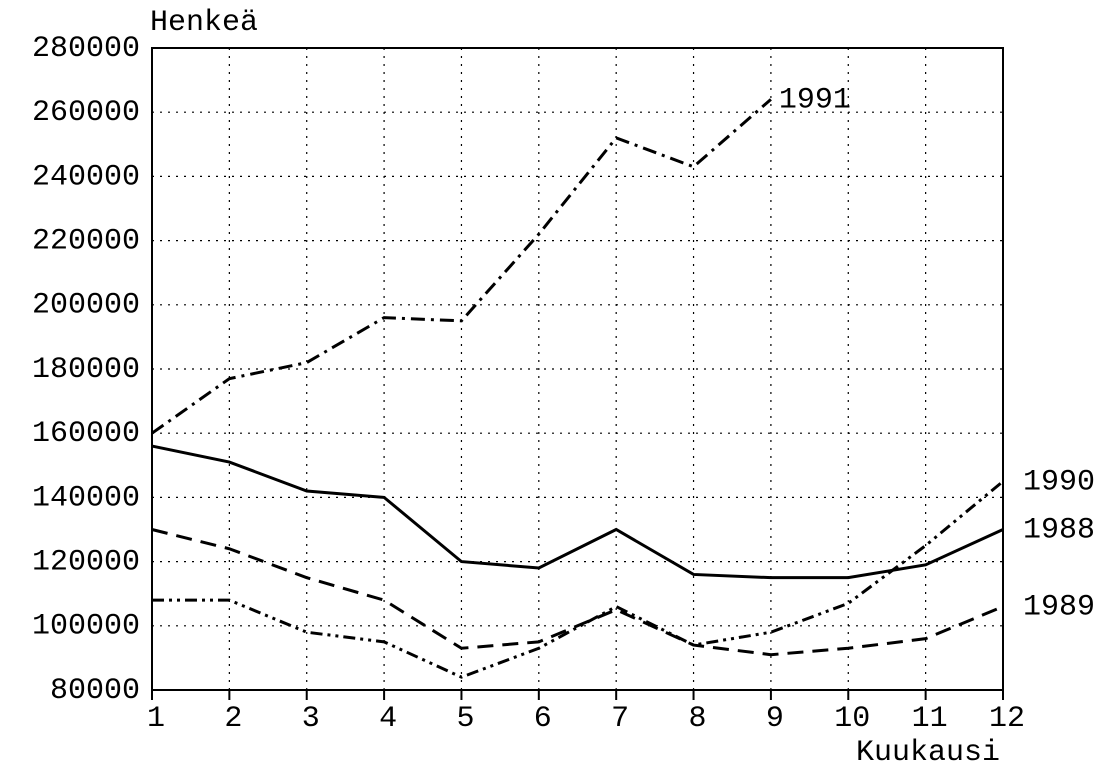  I want to click on x-tick-label: 6, so click(543, 719).